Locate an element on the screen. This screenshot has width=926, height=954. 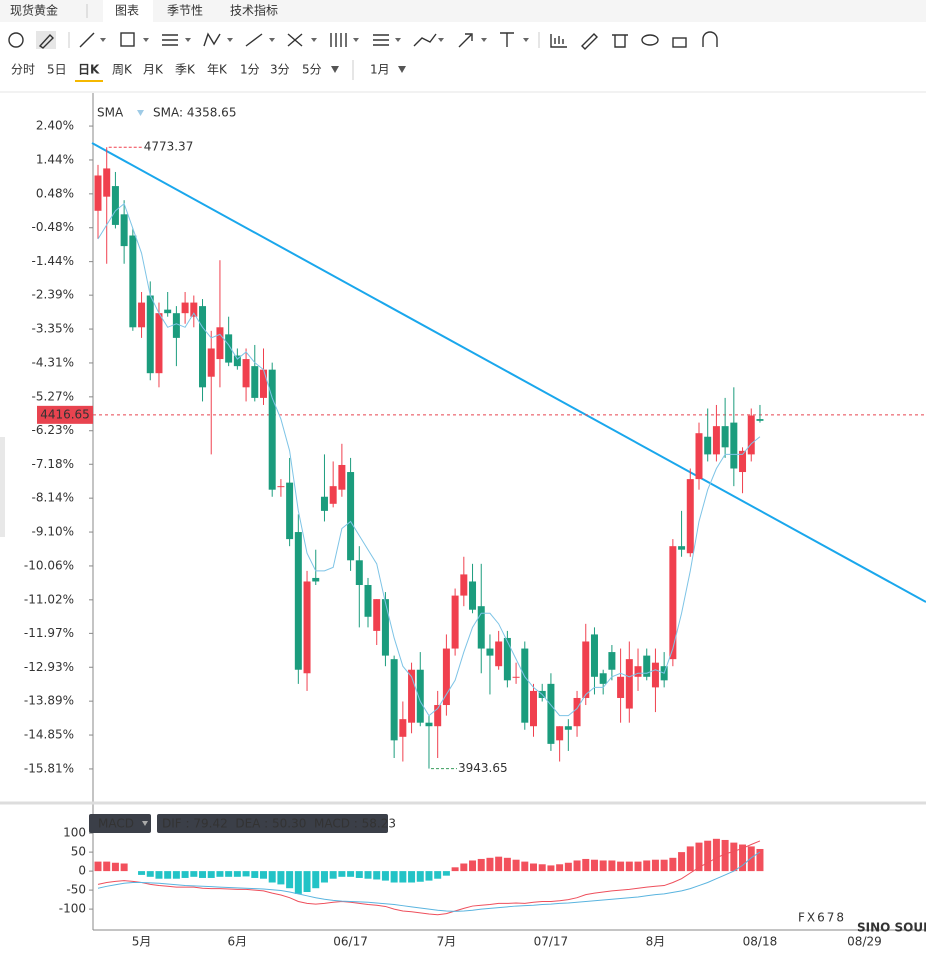
timeframe: 1分 is located at coordinates (250, 70).